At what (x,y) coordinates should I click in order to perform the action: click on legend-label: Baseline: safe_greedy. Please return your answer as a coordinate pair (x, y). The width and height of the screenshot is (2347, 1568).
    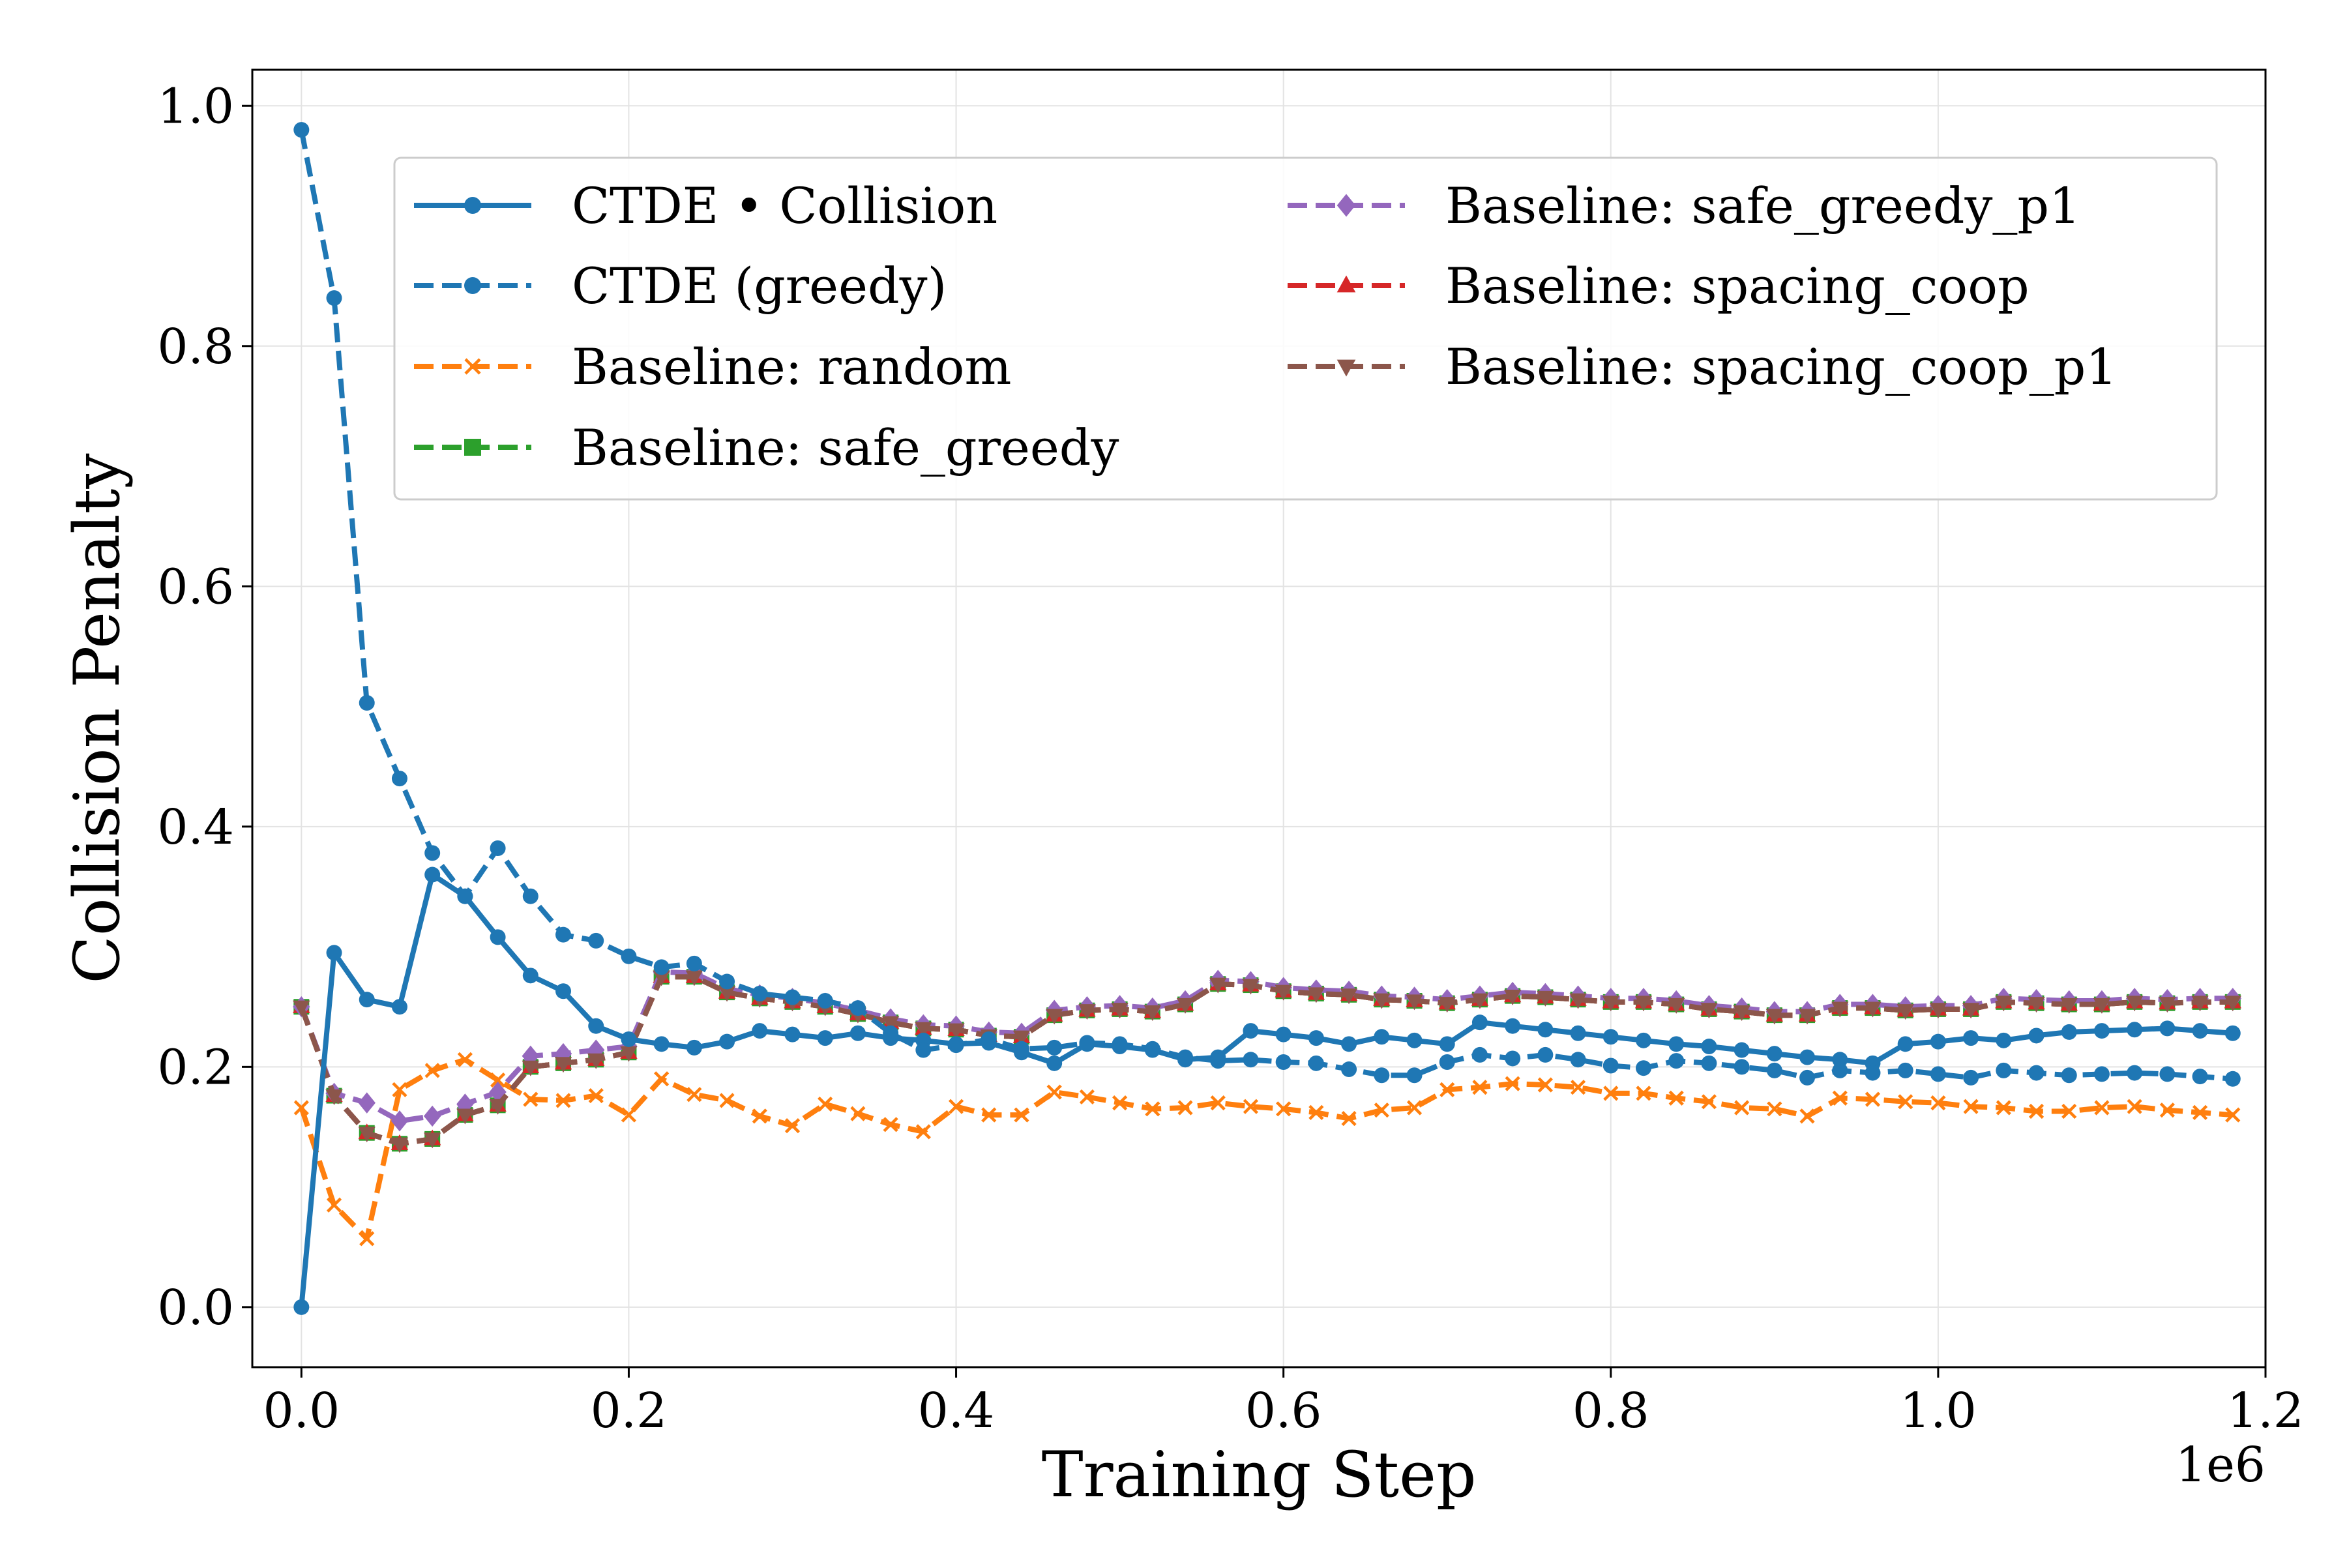
    Looking at the image, I should click on (845, 448).